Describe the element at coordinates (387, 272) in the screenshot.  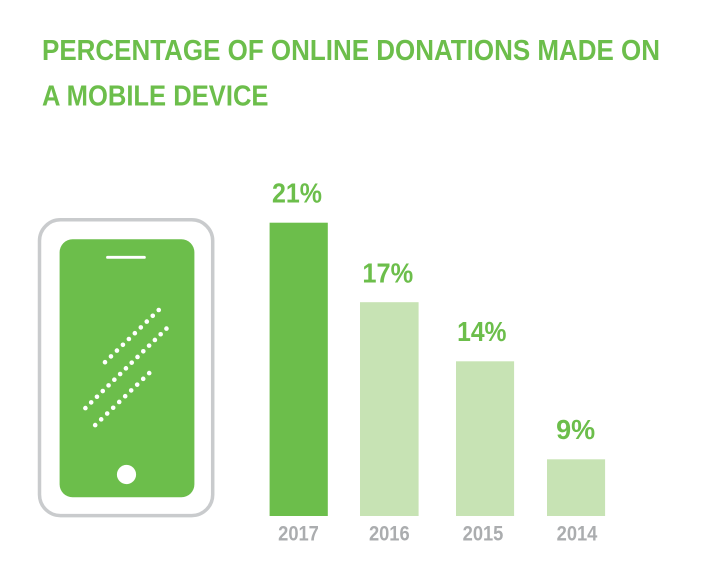
I see `svg-text: 17%` at that location.